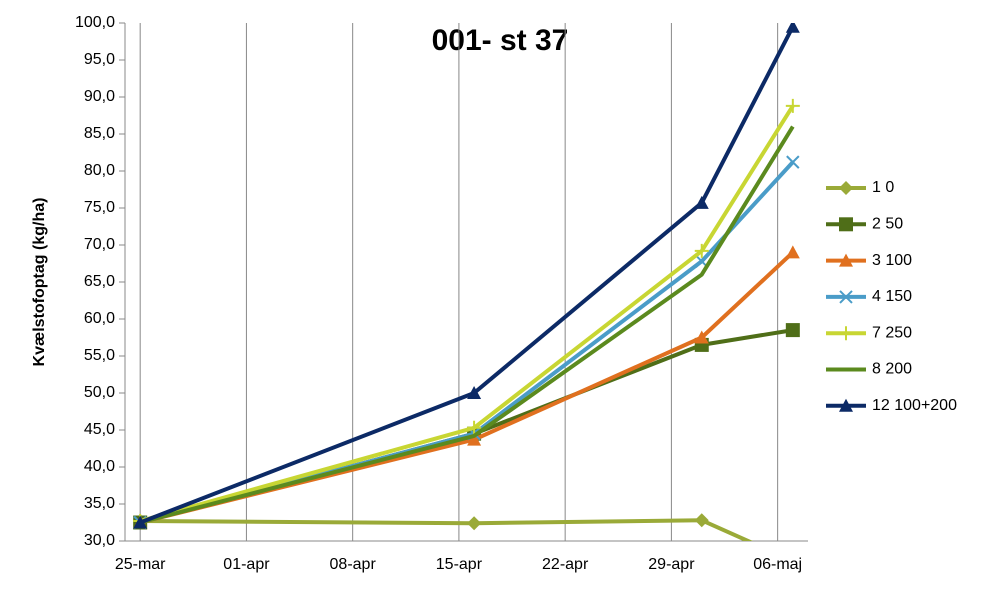 This screenshot has height=590, width=1004. I want to click on y-tick-label: 80,0, so click(99, 170).